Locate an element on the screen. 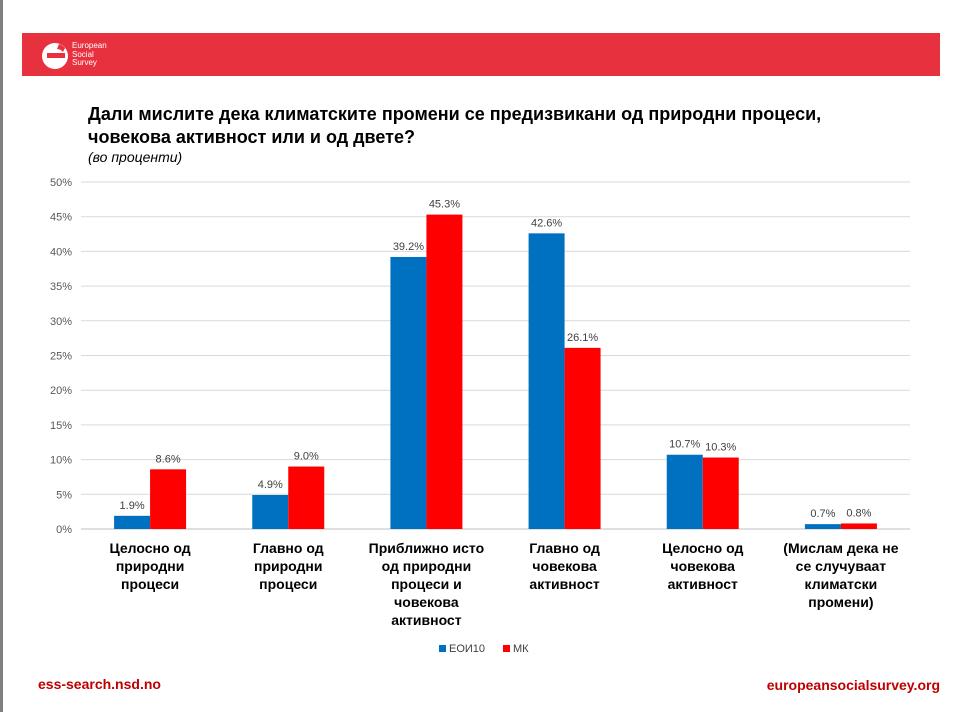 Image resolution: width=961 pixels, height=712 pixels. data-label: 10.7% is located at coordinates (684, 445).